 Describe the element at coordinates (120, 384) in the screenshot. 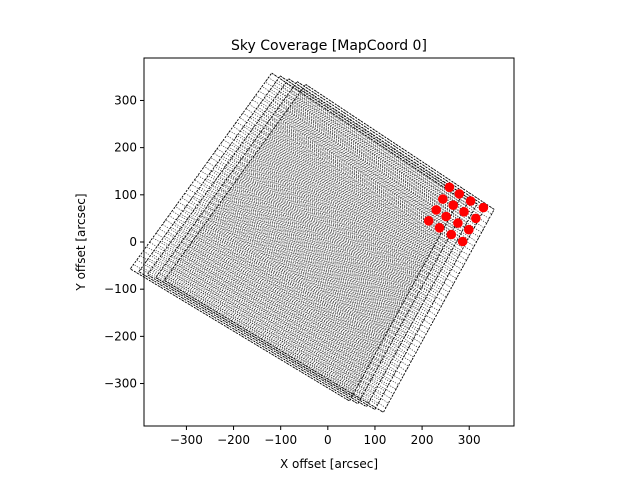

I see `y-tick-label: −300` at that location.